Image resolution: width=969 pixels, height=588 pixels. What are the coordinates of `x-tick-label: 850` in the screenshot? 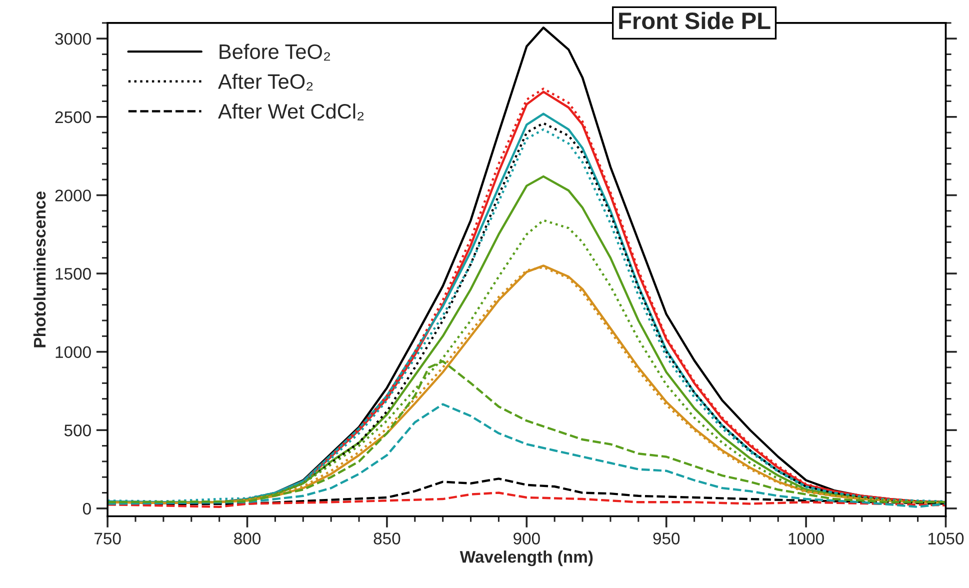 It's located at (387, 538).